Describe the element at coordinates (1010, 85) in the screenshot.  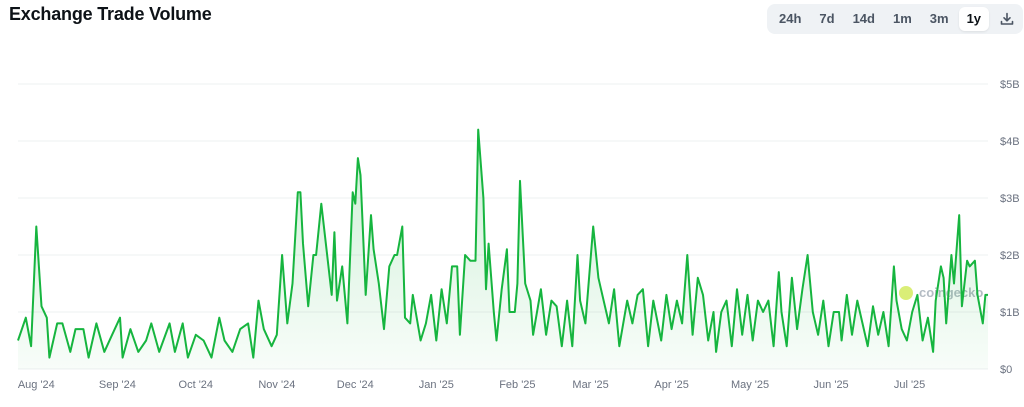
I see `y-tick-label: $5B` at that location.